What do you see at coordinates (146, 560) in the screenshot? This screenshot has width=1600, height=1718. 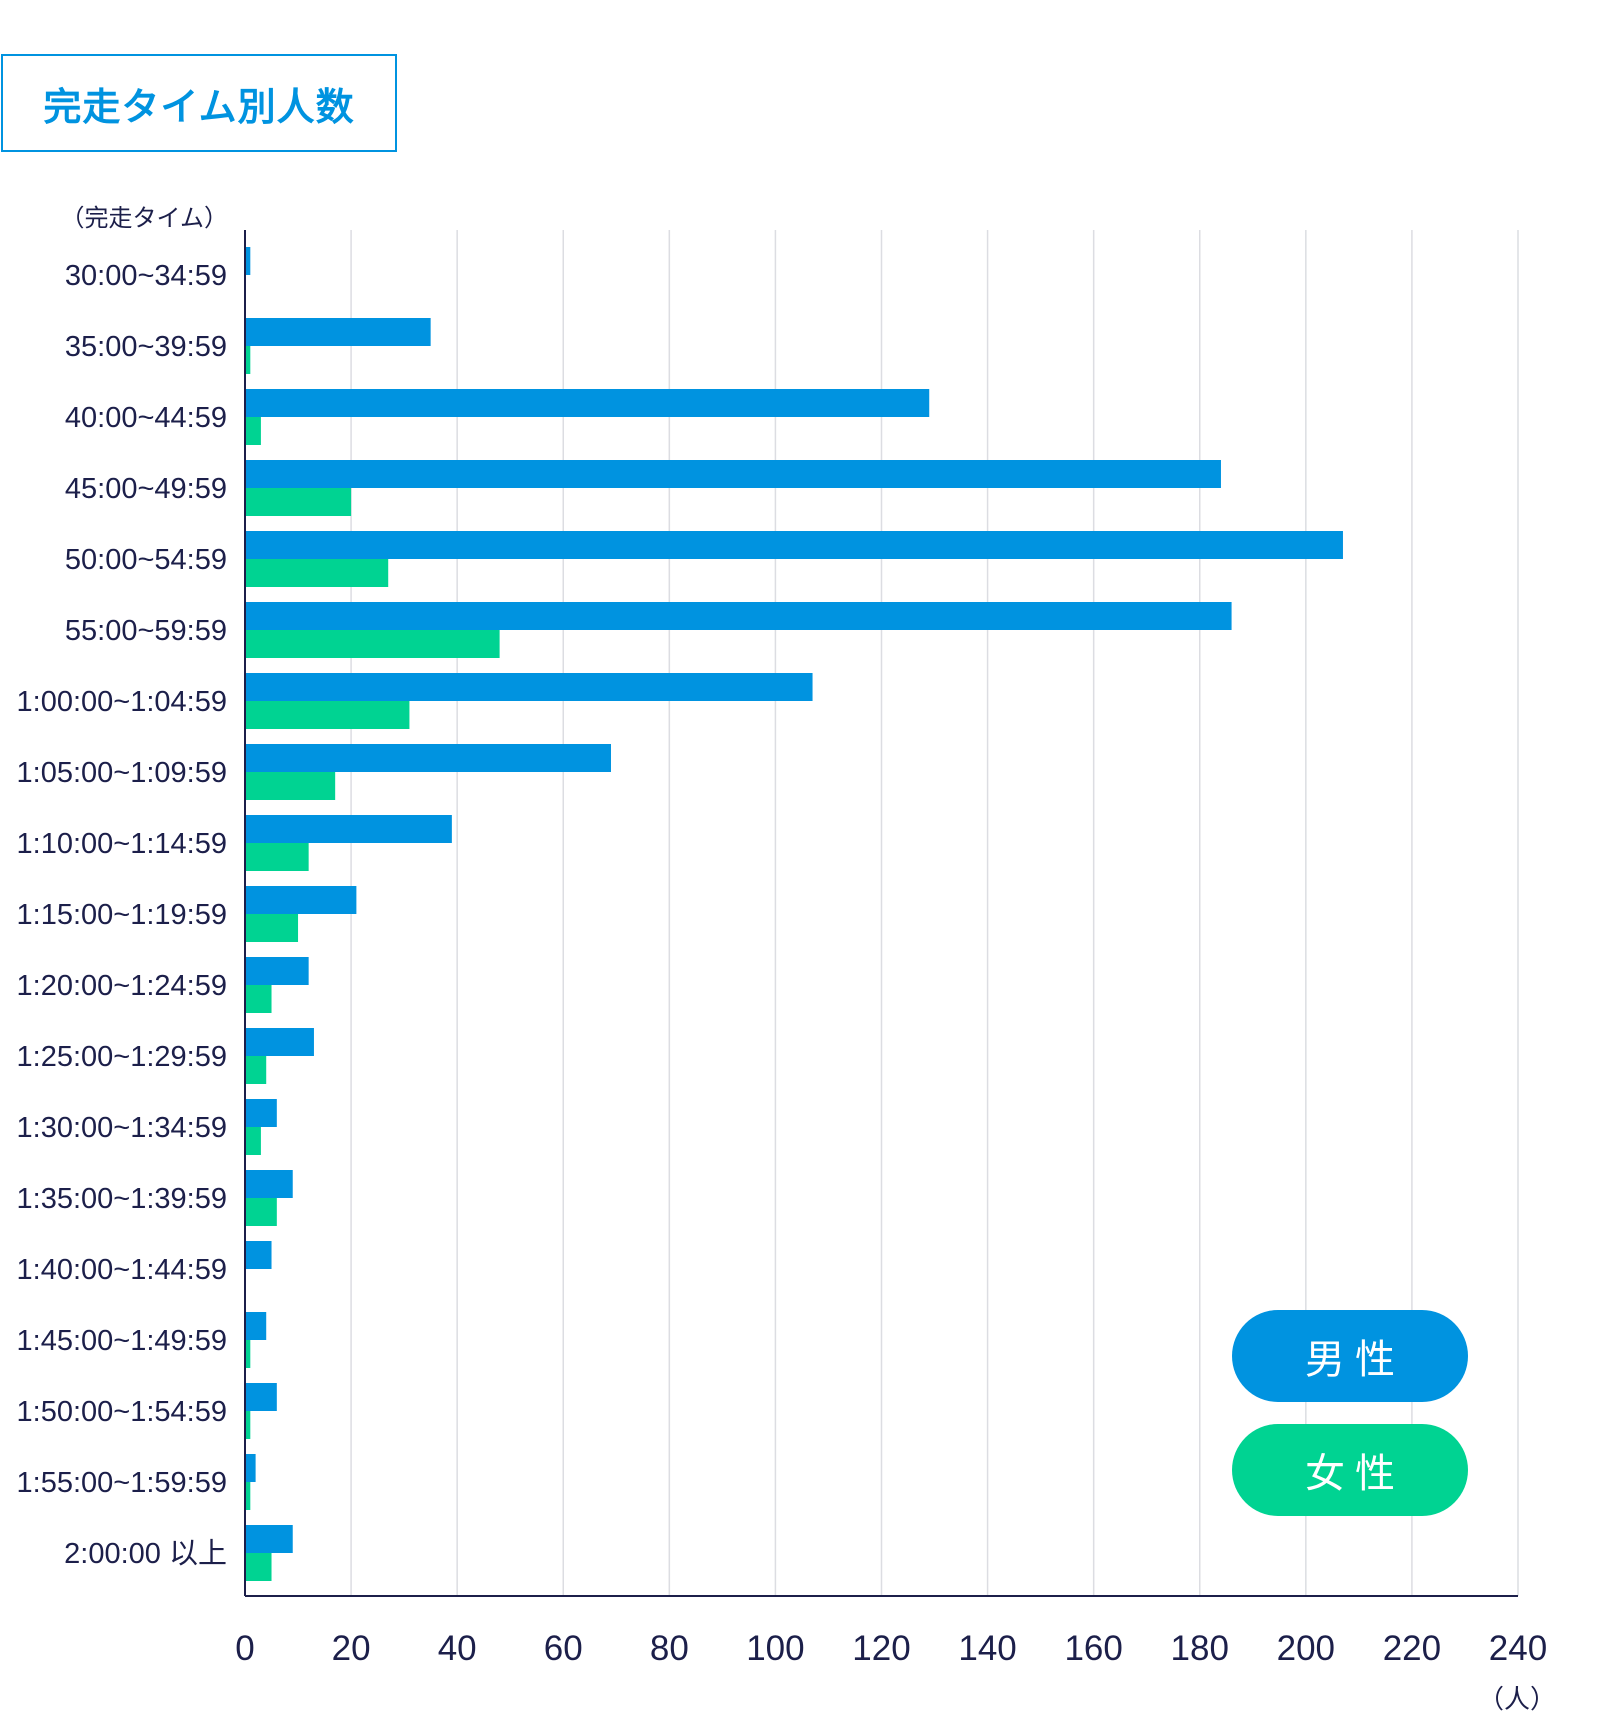 I see `y-tick-label: 50:00~54:59` at bounding box center [146, 560].